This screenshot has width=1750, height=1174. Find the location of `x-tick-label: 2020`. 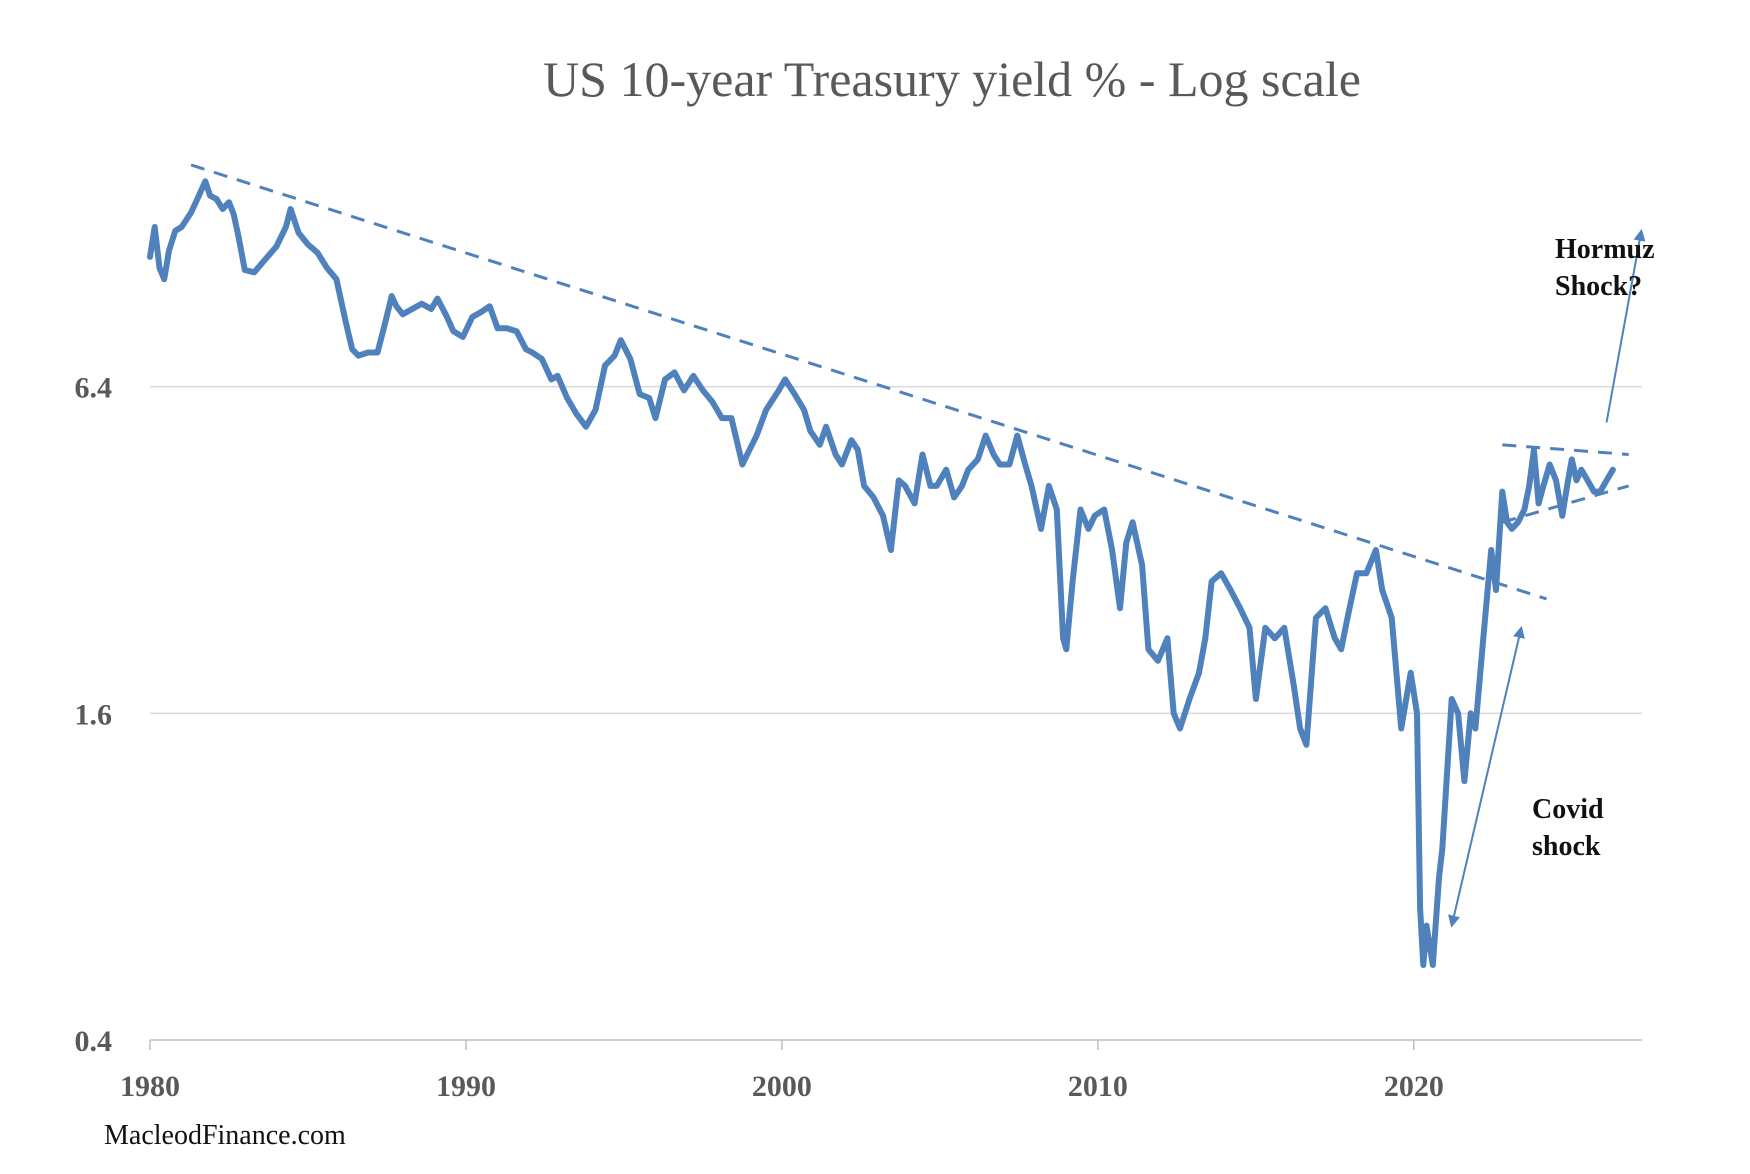

x-tick-label: 2020 is located at coordinates (1414, 1086).